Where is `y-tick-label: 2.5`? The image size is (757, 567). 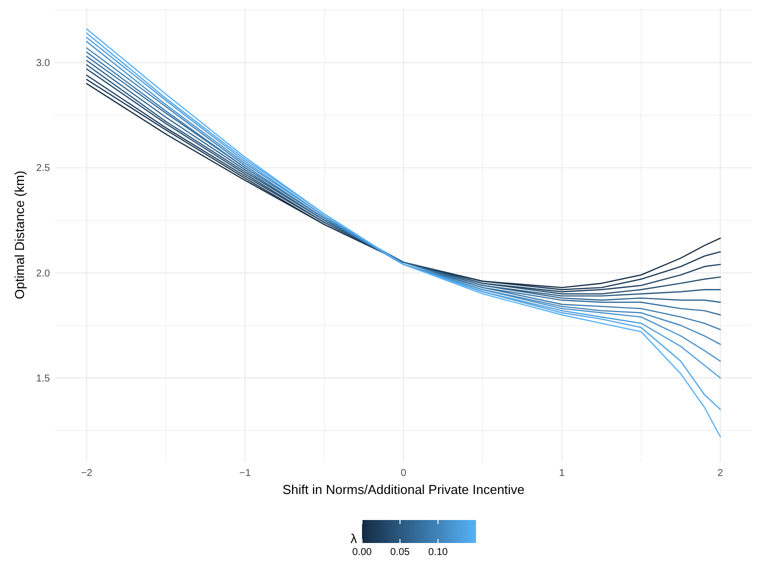
y-tick-label: 2.5 is located at coordinates (43, 168).